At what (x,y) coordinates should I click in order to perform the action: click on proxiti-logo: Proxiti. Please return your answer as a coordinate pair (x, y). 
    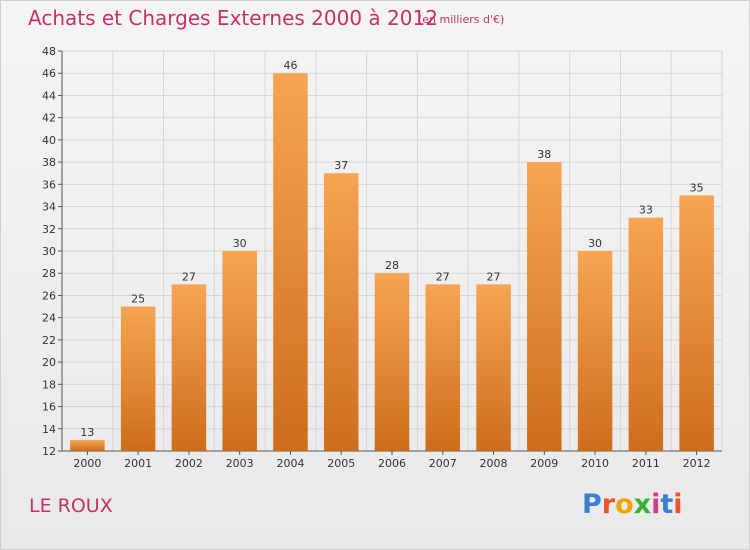
    Looking at the image, I should click on (632, 504).